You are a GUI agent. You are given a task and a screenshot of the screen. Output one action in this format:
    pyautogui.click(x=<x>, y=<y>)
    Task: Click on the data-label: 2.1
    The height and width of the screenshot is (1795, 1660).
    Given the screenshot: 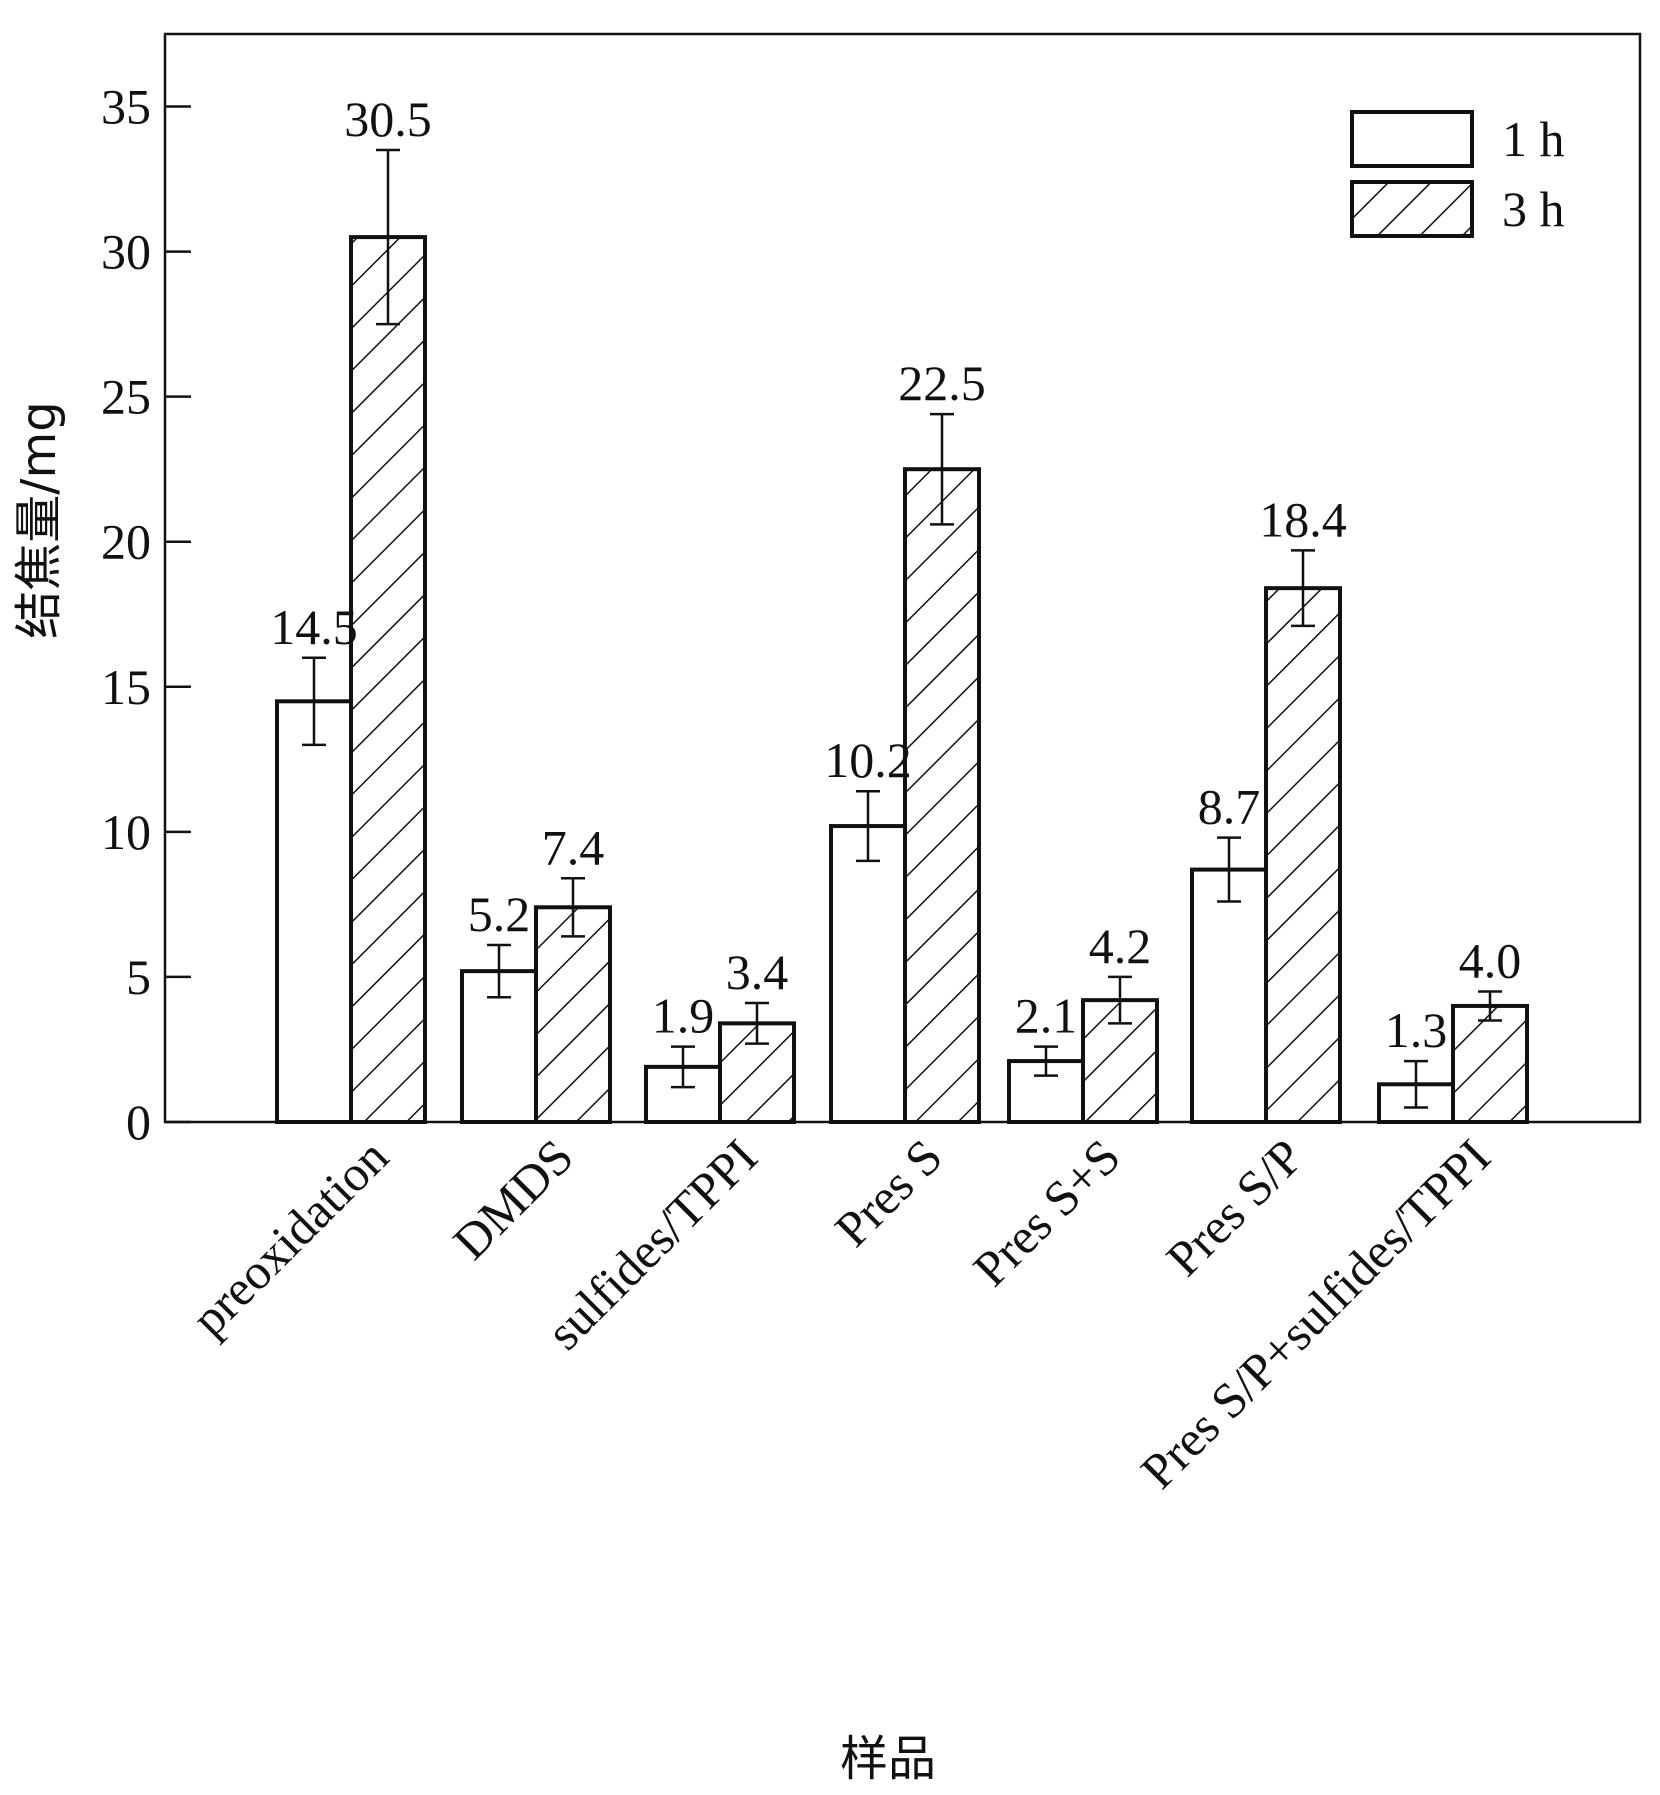 What is the action you would take?
    pyautogui.click(x=1046, y=1016)
    